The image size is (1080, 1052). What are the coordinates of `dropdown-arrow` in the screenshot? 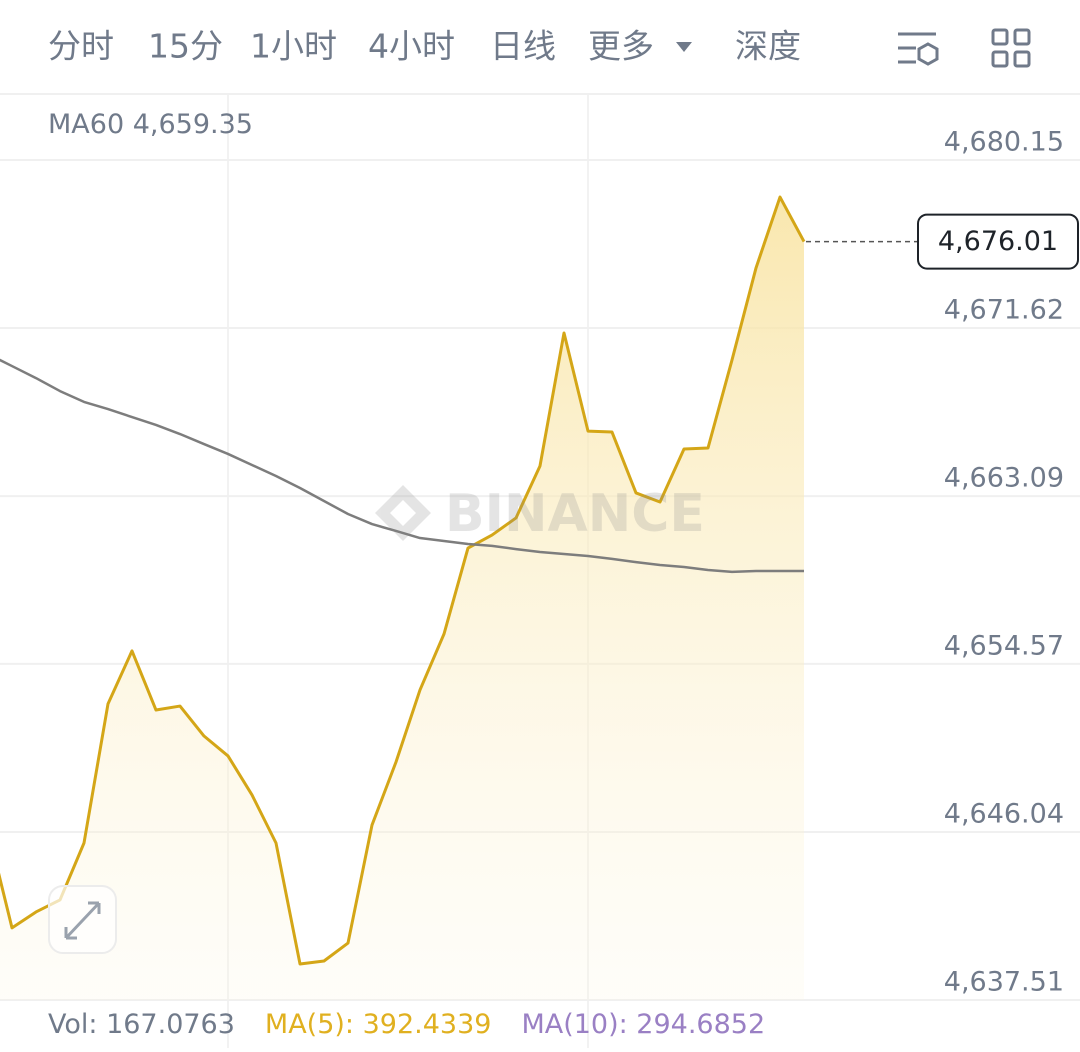 It's located at (684, 47).